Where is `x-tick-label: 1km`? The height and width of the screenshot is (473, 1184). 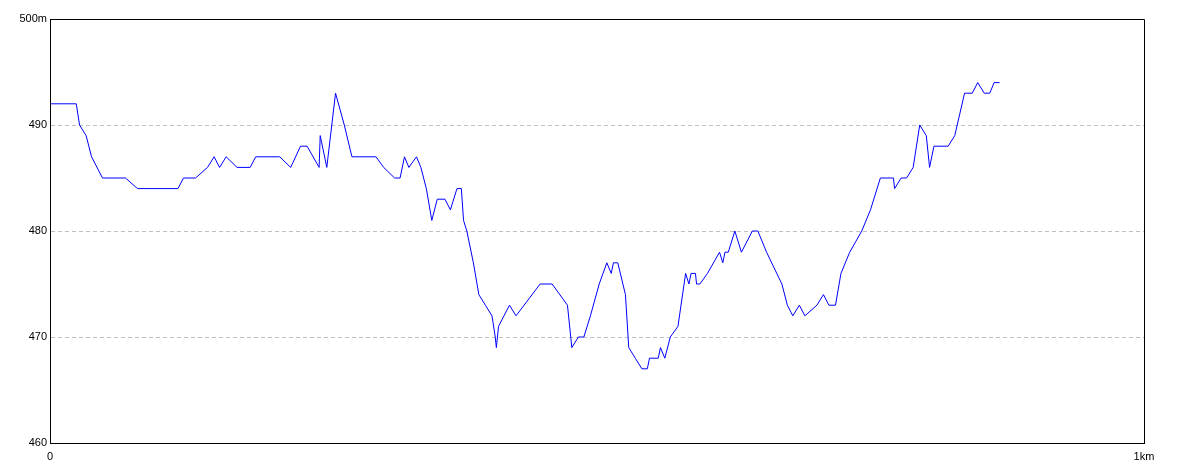 x-tick-label: 1km is located at coordinates (1144, 455).